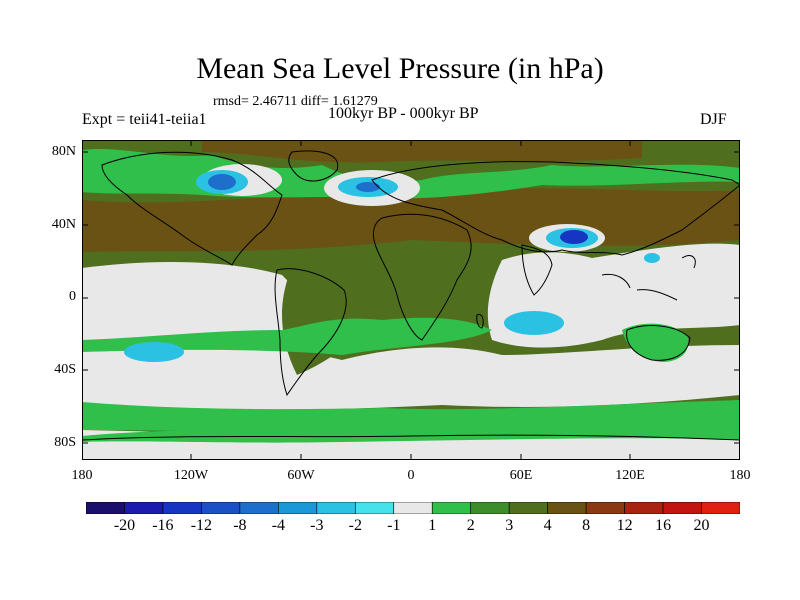 Image resolution: width=800 pixels, height=600 pixels. I want to click on colorbar-label: -4, so click(278, 525).